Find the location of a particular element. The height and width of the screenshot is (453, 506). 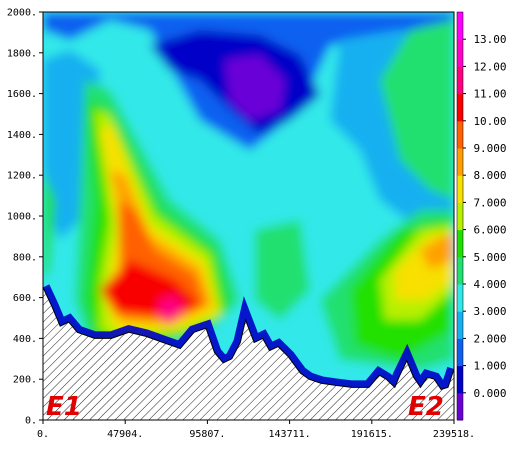

colorbar-label: 1.000 is located at coordinates (489, 366).